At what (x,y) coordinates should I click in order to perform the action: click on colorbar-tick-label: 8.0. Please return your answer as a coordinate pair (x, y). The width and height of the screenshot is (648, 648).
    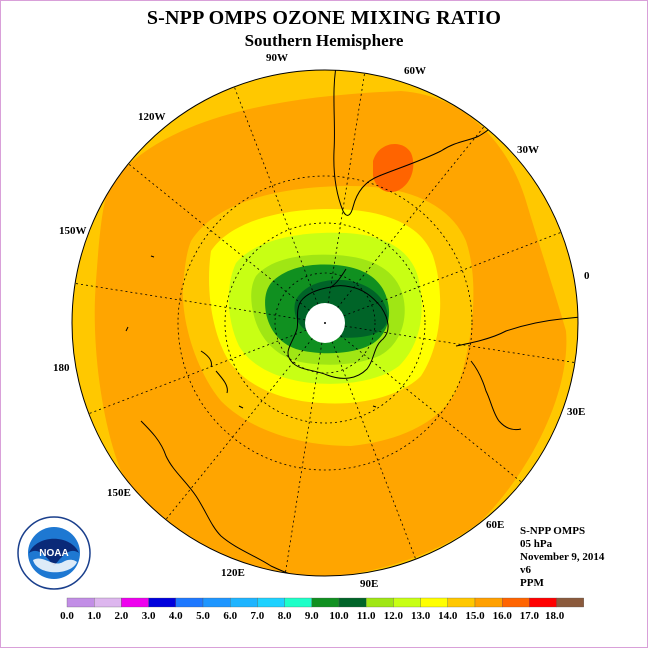
    Looking at the image, I should click on (285, 616).